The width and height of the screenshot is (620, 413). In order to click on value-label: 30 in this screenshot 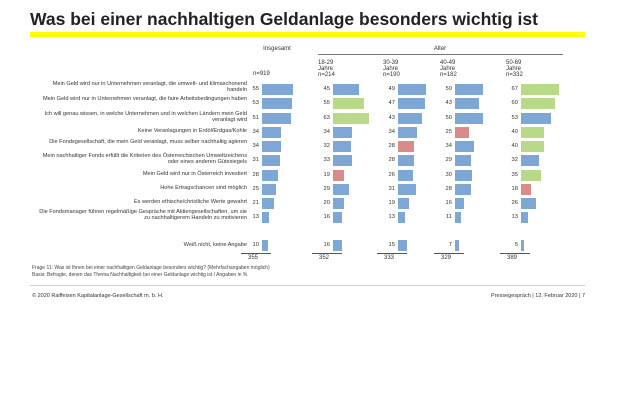, I will do `click(448, 175)`.